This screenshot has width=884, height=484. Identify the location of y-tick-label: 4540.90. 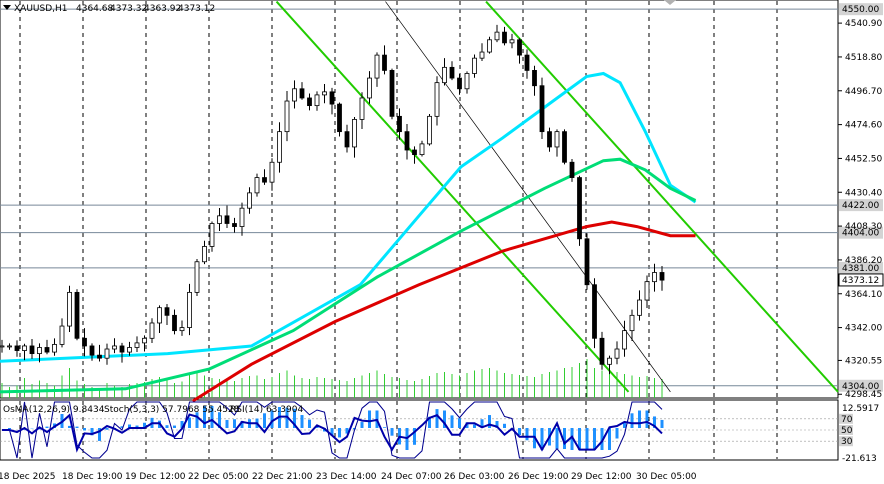
(863, 24).